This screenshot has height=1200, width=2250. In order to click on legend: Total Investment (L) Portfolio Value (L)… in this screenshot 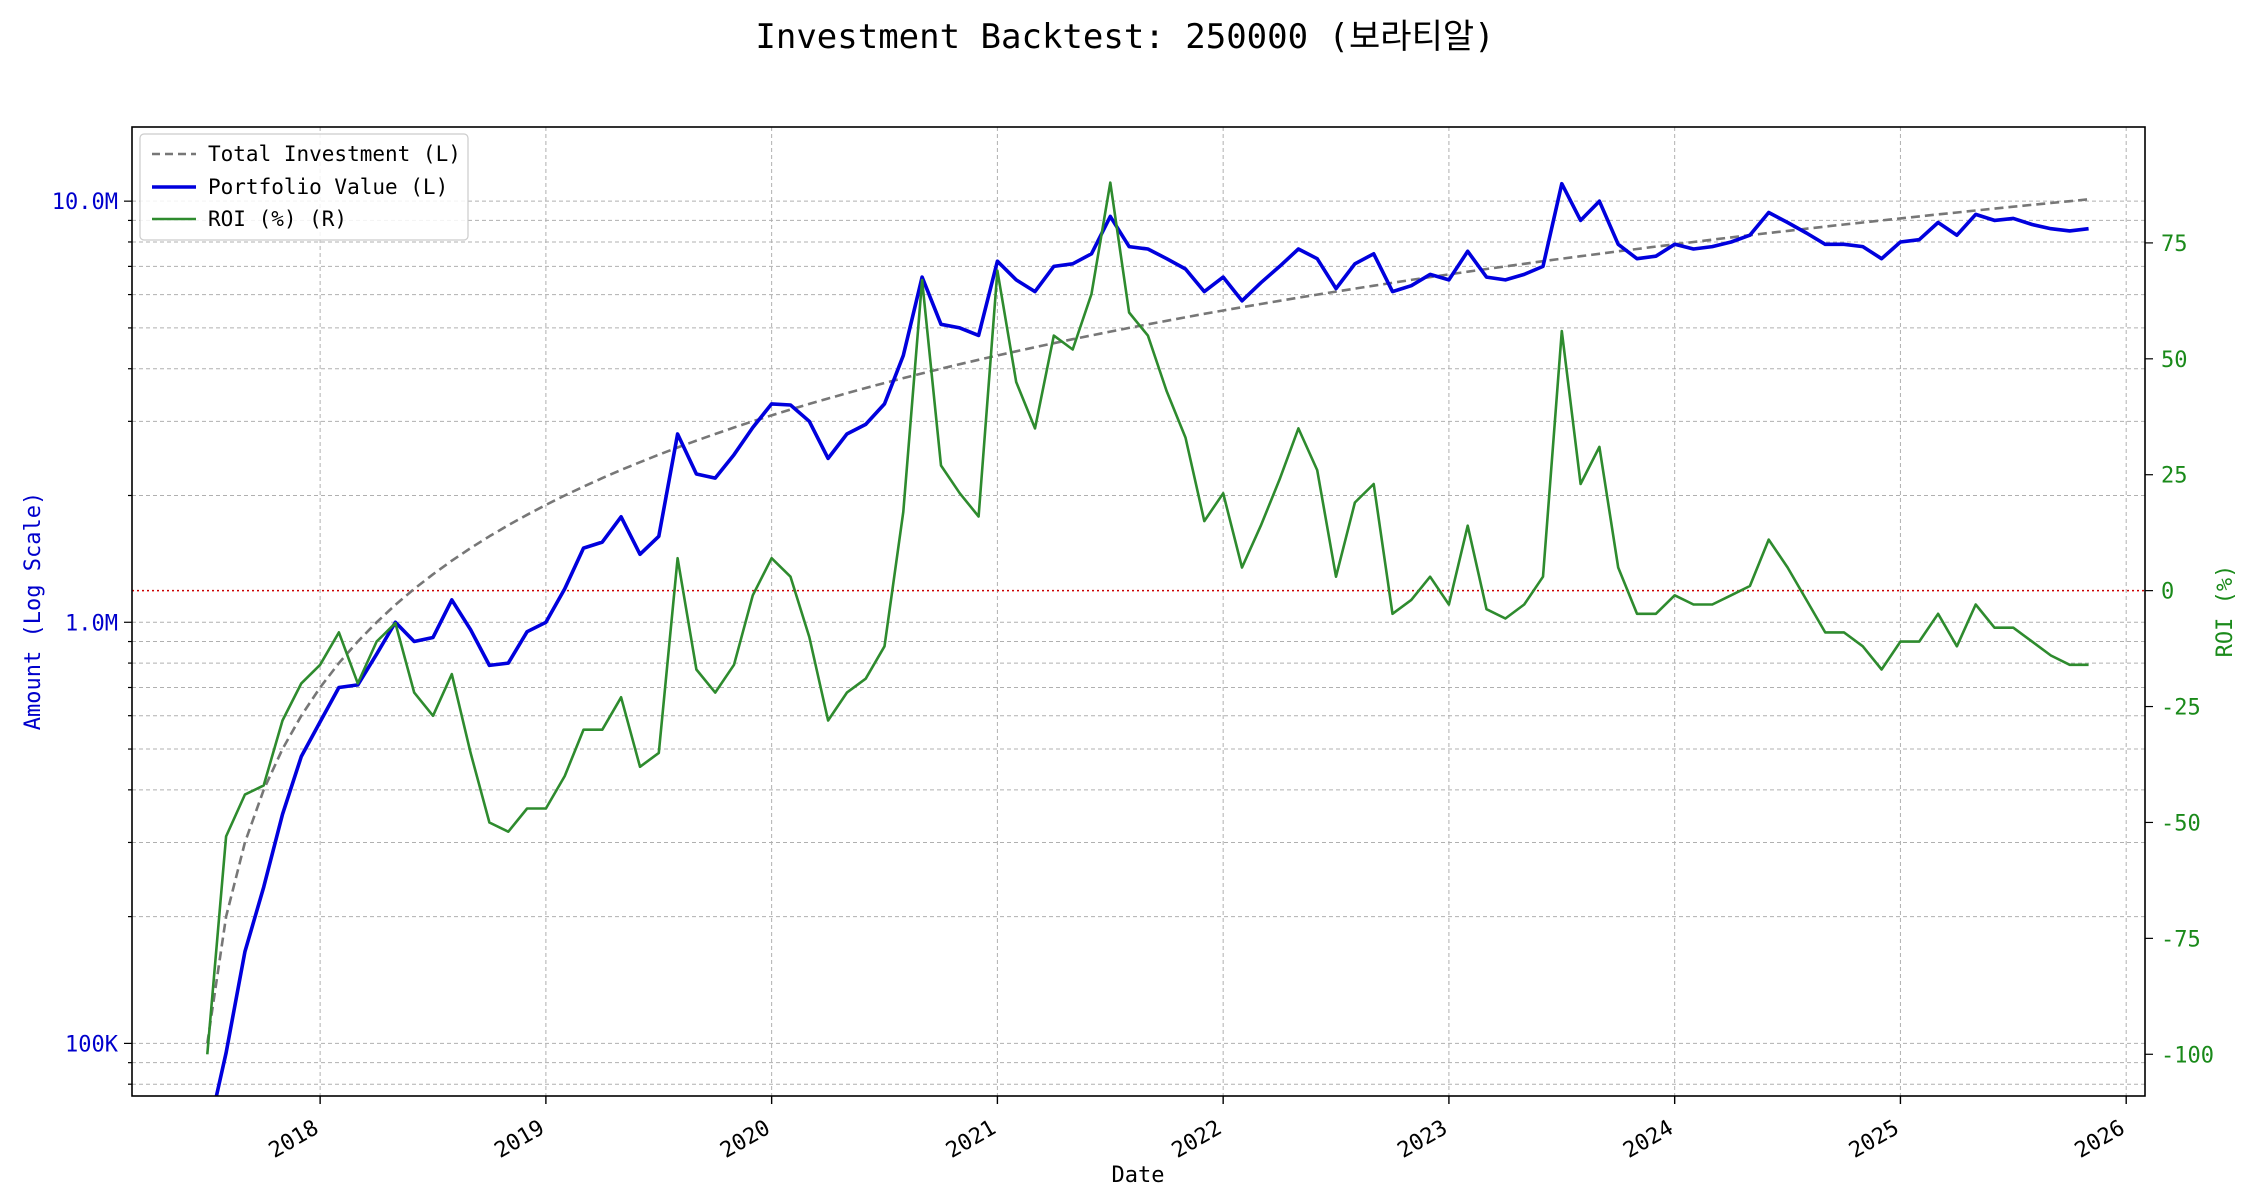, I will do `click(304, 187)`.